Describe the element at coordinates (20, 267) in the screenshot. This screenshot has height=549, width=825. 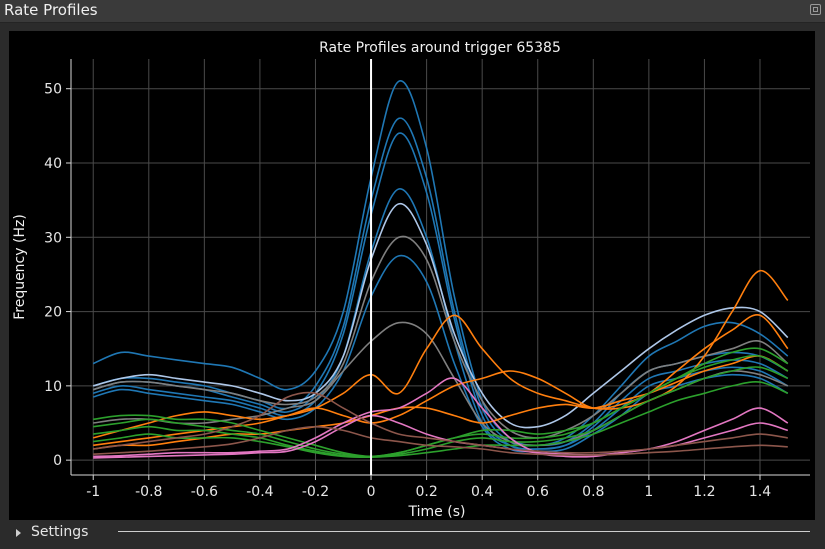
I see `y-axis-label: Frequency (Hz)` at that location.